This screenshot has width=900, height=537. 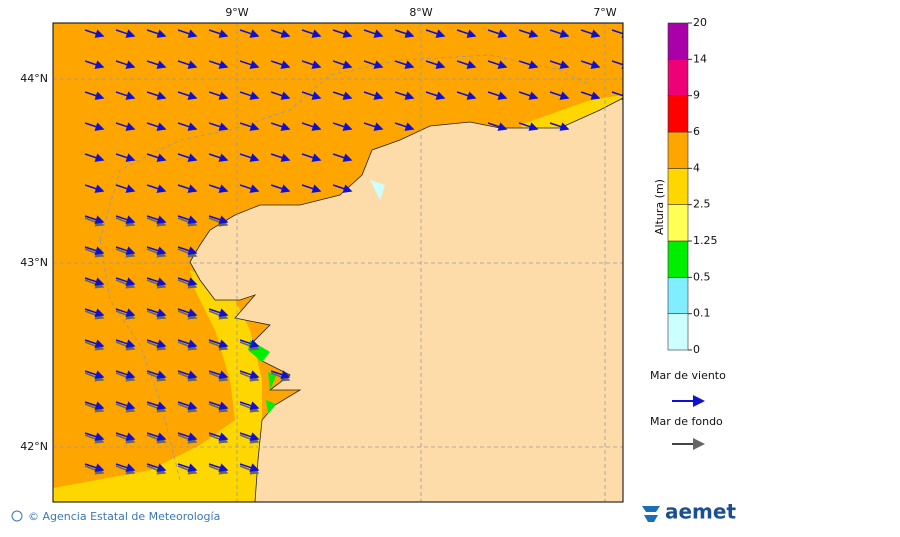 What do you see at coordinates (702, 276) in the screenshot?
I see `colorbar-tick-label: 0.5` at bounding box center [702, 276].